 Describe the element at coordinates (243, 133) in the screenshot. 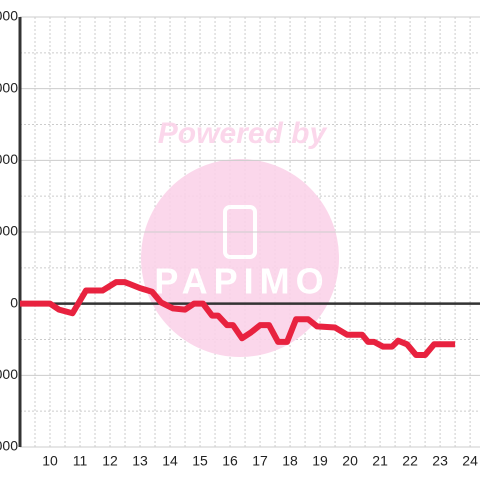

I see `watermark-text: Powered by` at that location.